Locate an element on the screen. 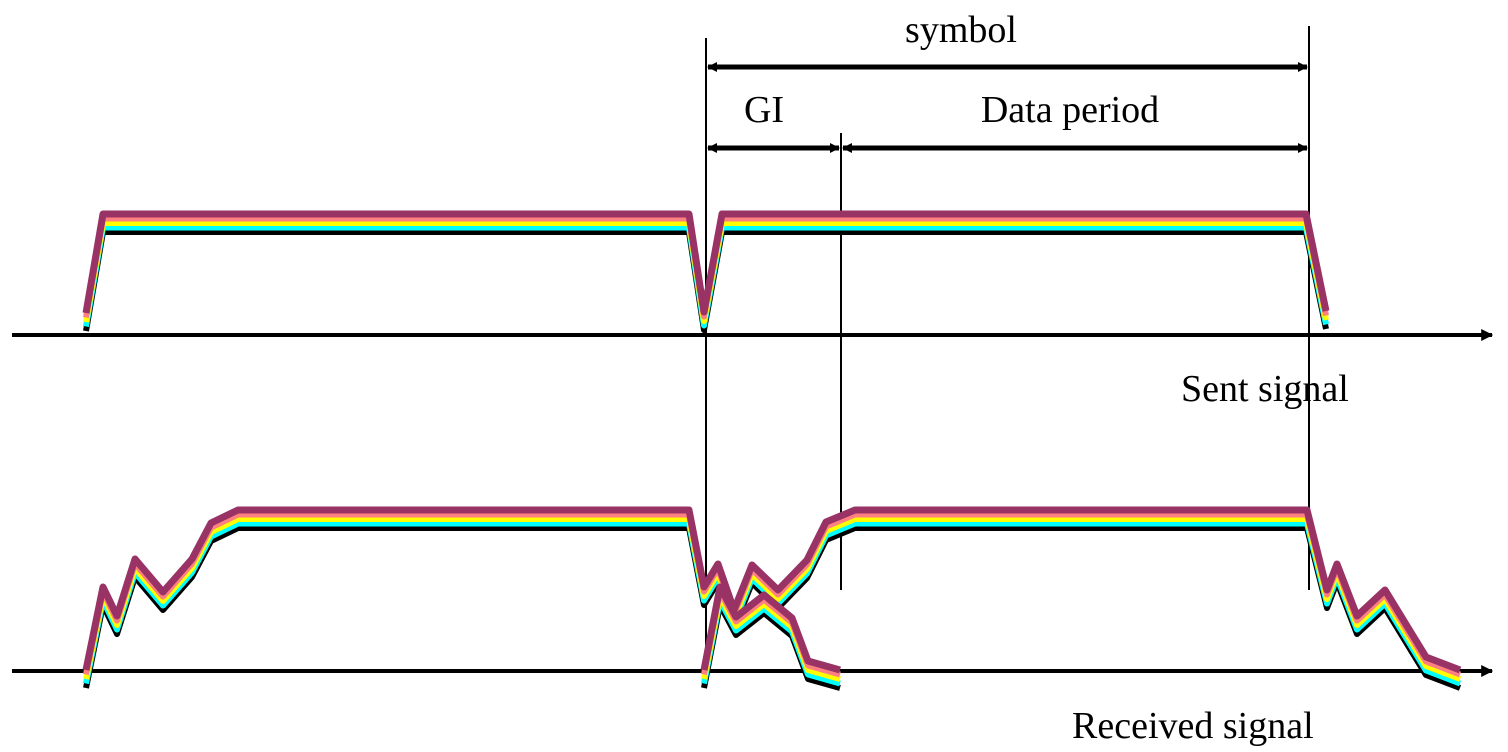  gi-label: GI is located at coordinates (764, 110).